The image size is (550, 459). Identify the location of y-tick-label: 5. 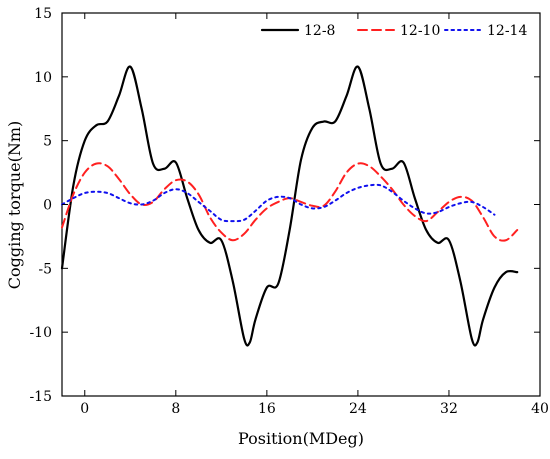
(47, 142).